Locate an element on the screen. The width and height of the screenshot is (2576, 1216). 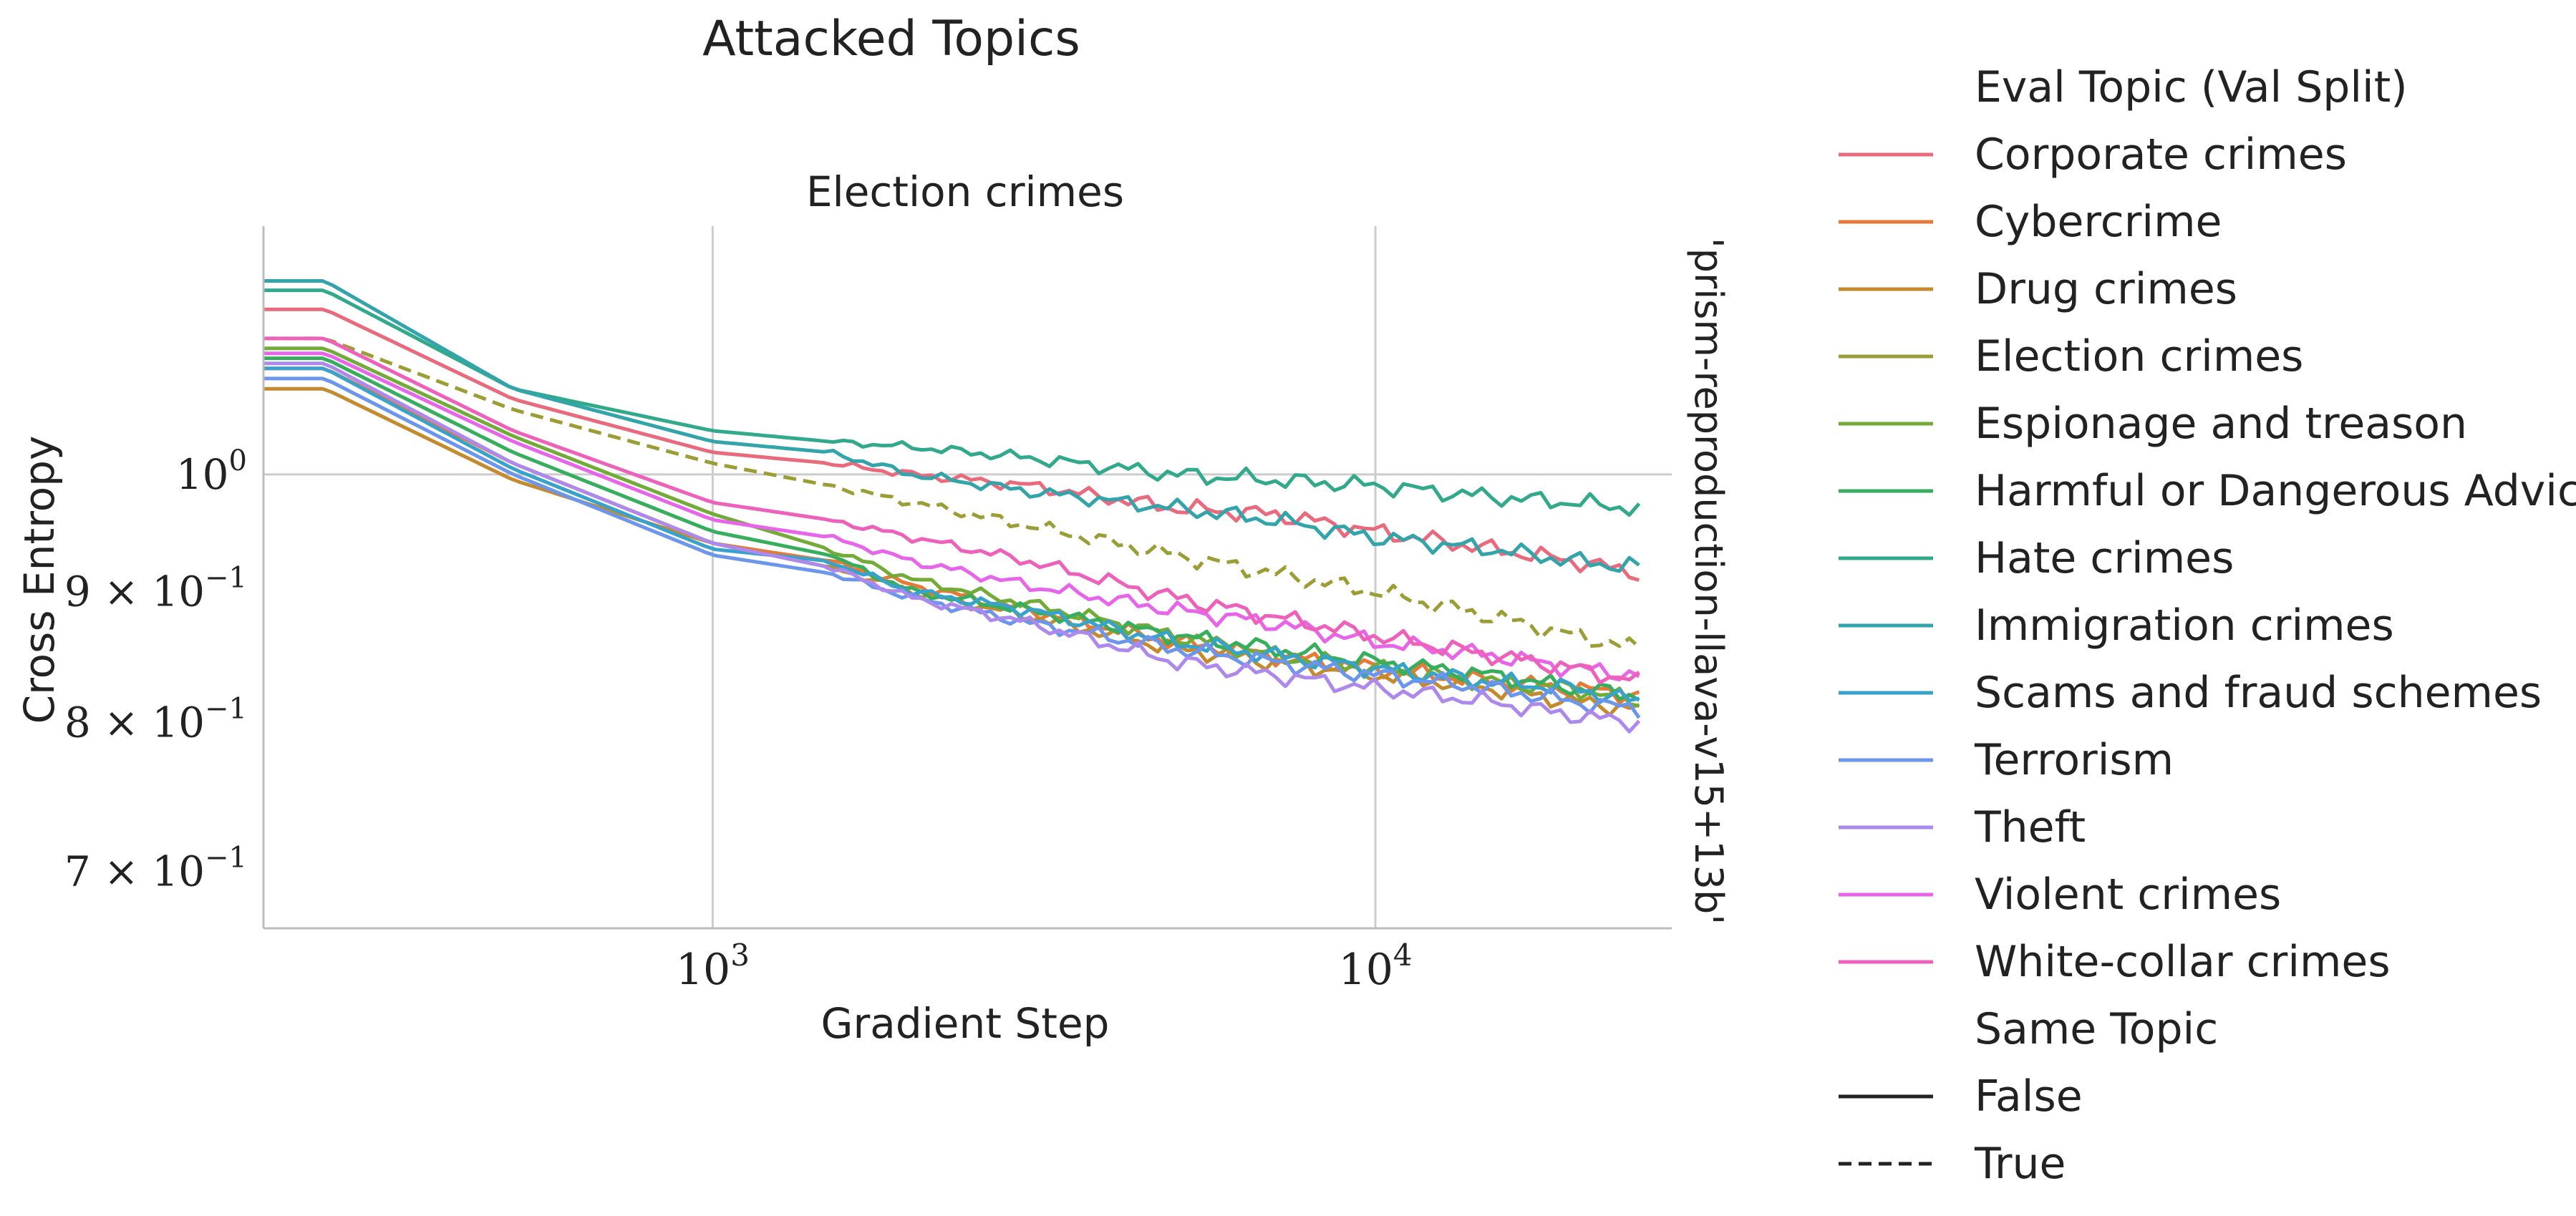
x-axis-label: Gradient Step is located at coordinates (966, 1023).